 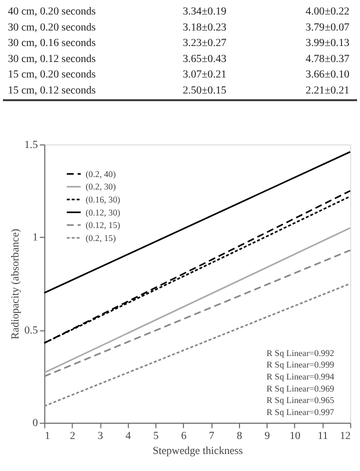 I want to click on x-tick-label: 4, so click(x=128, y=436).